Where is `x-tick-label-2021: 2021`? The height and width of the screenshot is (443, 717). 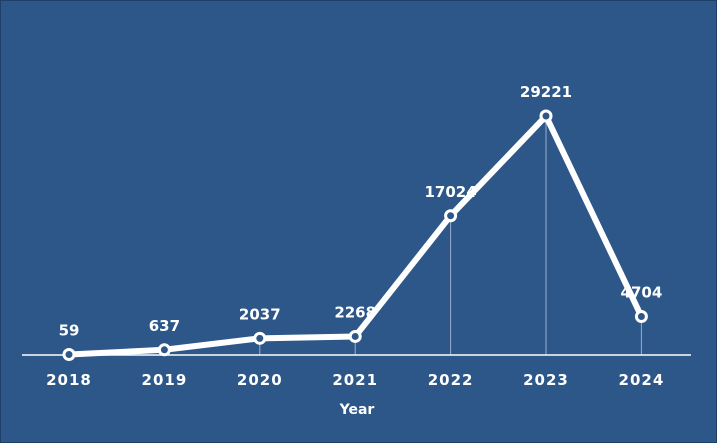
x-tick-label-2021: 2021 is located at coordinates (355, 380).